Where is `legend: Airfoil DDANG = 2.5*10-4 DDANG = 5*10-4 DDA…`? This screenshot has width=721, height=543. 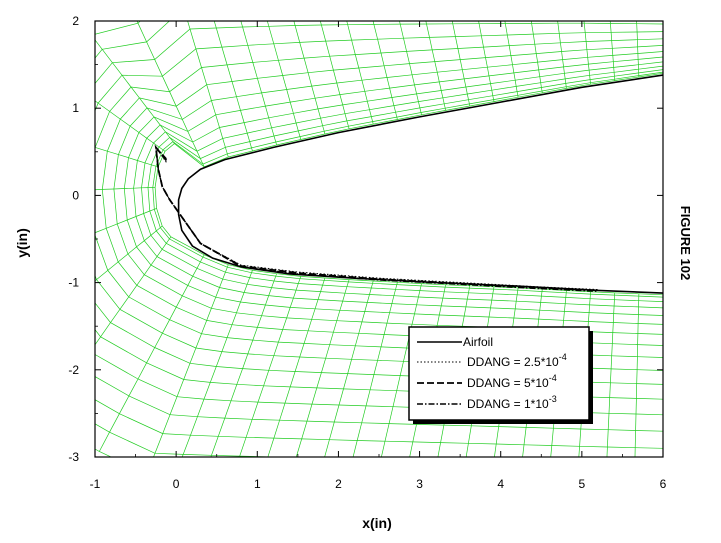
legend: Airfoil DDANG = 2.5*10-4 DDANG = 5*10-4 DDA… is located at coordinates (500, 375).